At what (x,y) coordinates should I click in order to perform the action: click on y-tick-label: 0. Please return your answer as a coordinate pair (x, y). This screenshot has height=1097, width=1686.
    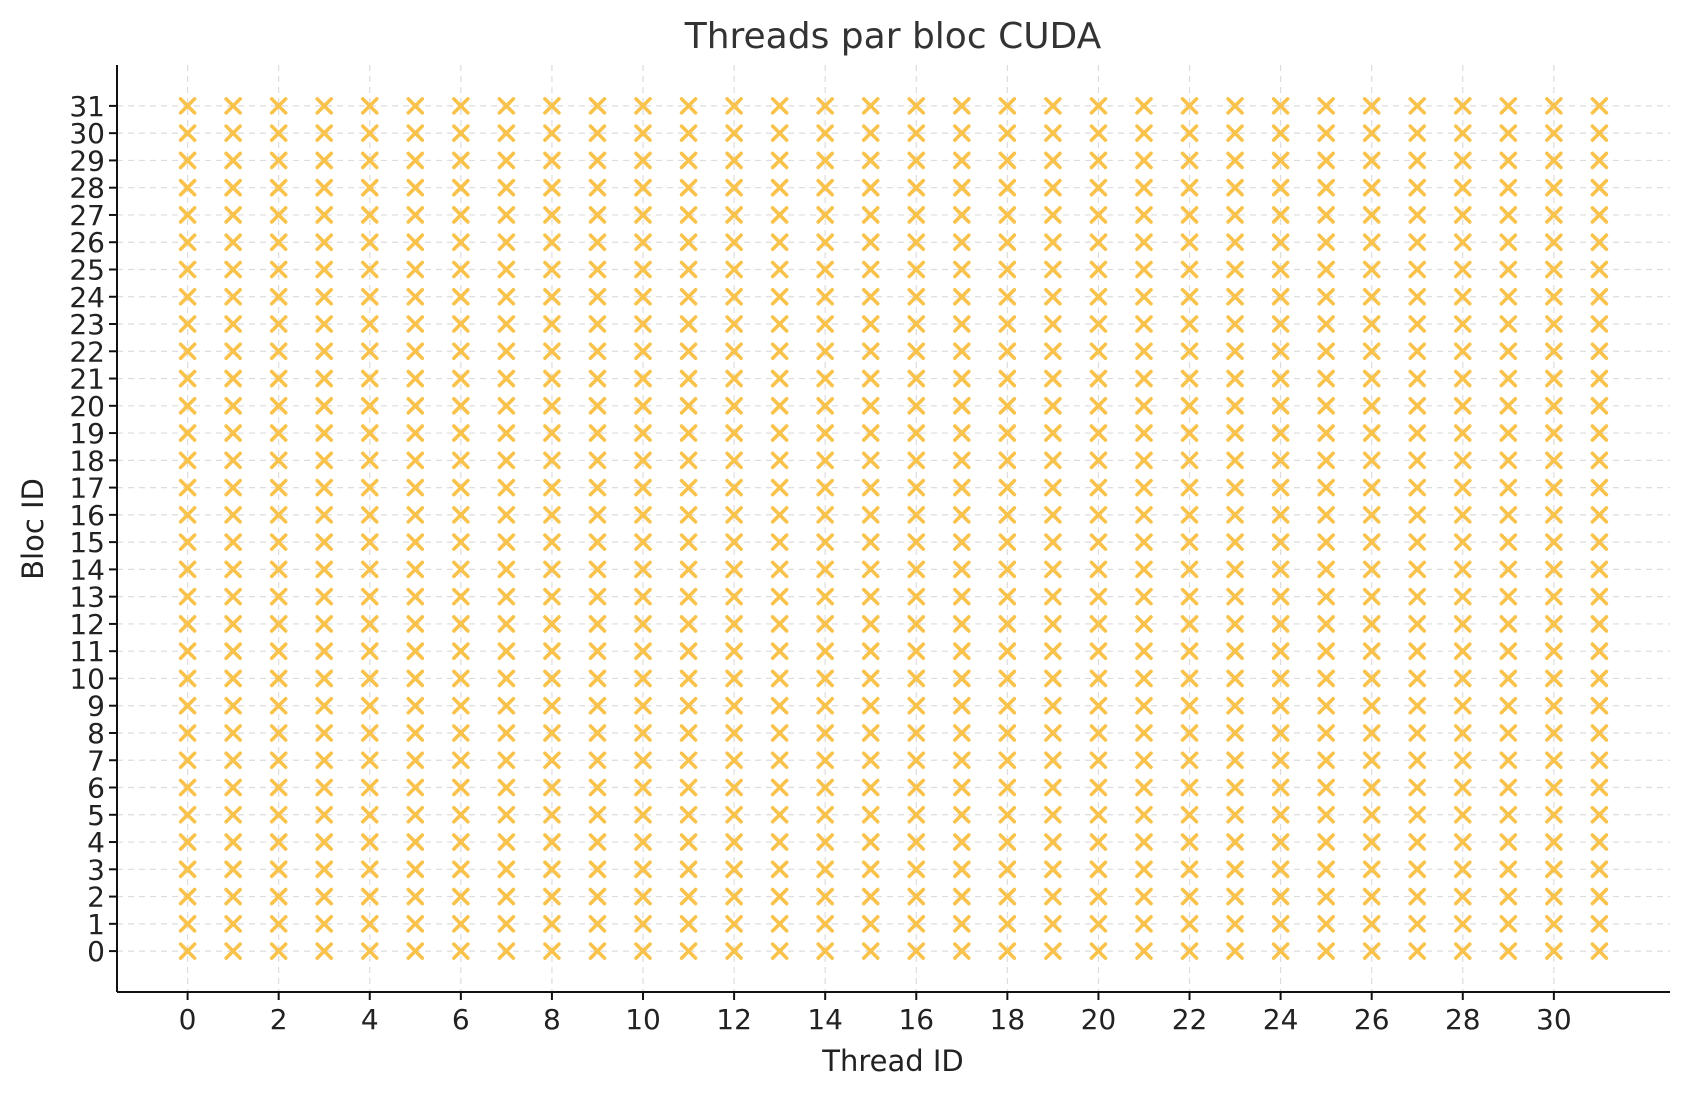
    Looking at the image, I should click on (96, 951).